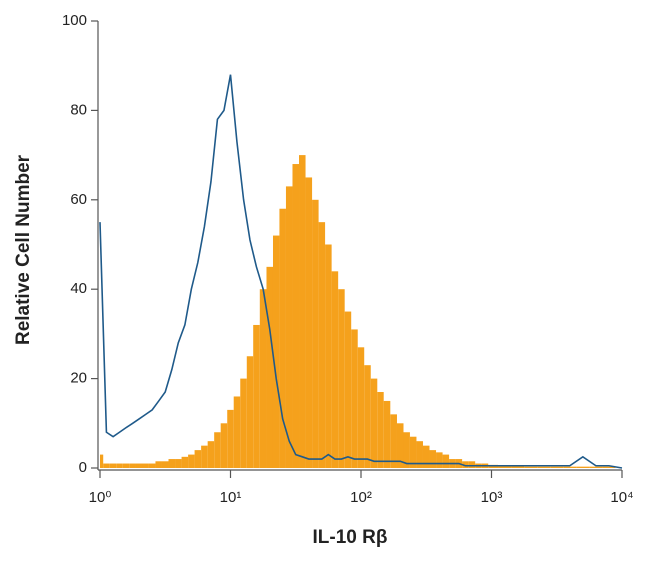 Image resolution: width=650 pixels, height=561 pixels. What do you see at coordinates (621, 497) in the screenshot?
I see `x-tick-label: 10⁴` at bounding box center [621, 497].